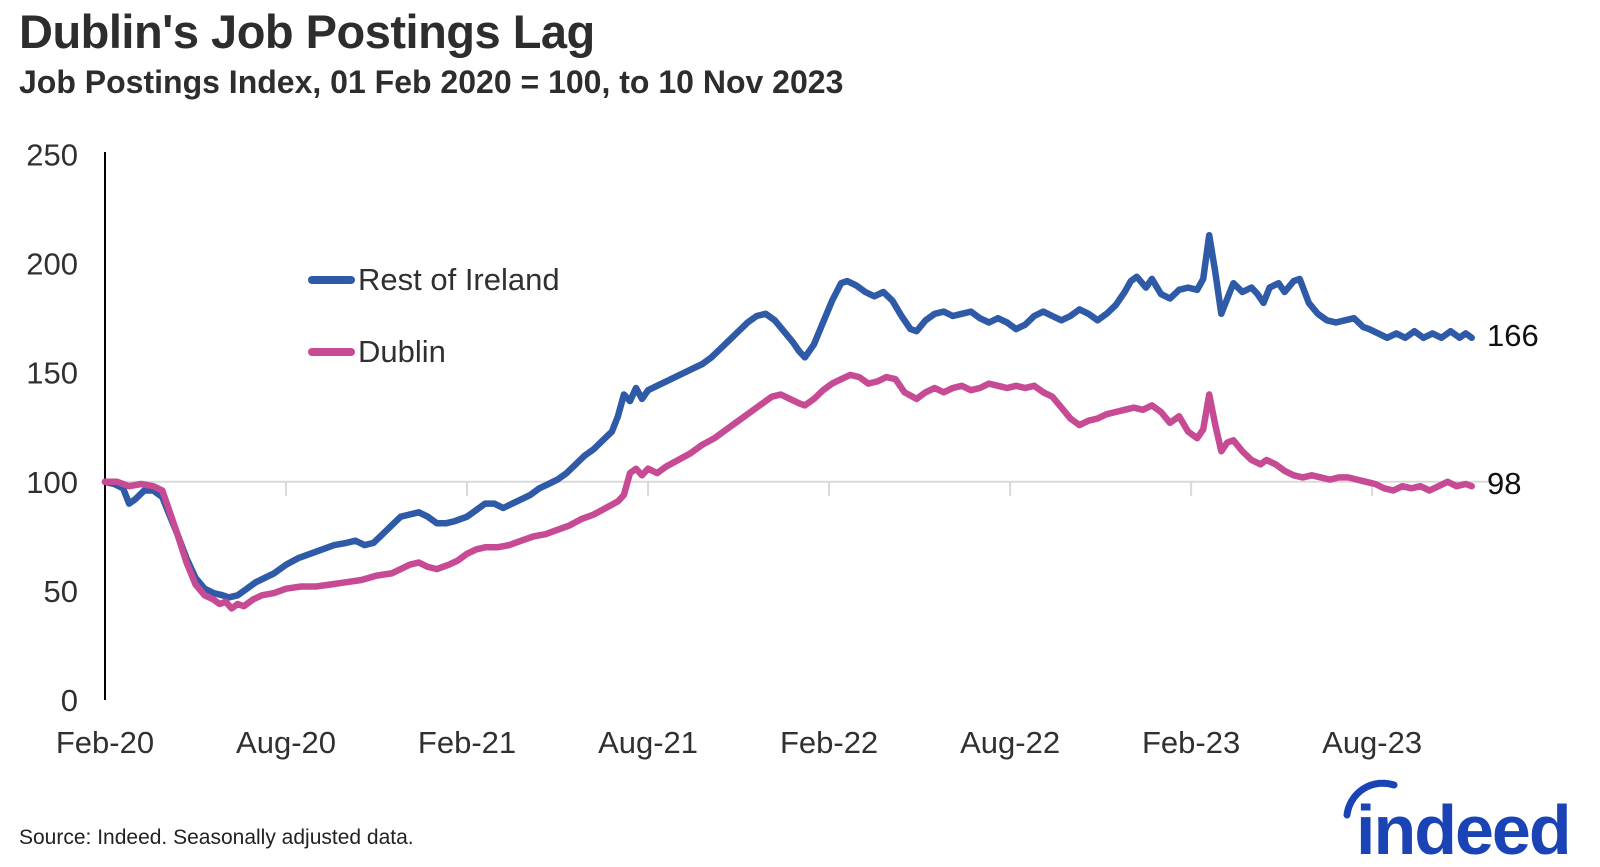 The height and width of the screenshot is (867, 1600). What do you see at coordinates (52, 155) in the screenshot?
I see `y-axis-label: 250` at bounding box center [52, 155].